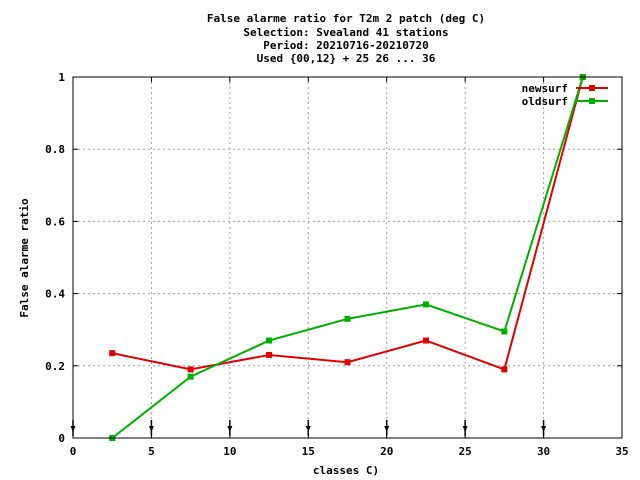  I want to click on y-tick-label: 0, so click(61, 438).